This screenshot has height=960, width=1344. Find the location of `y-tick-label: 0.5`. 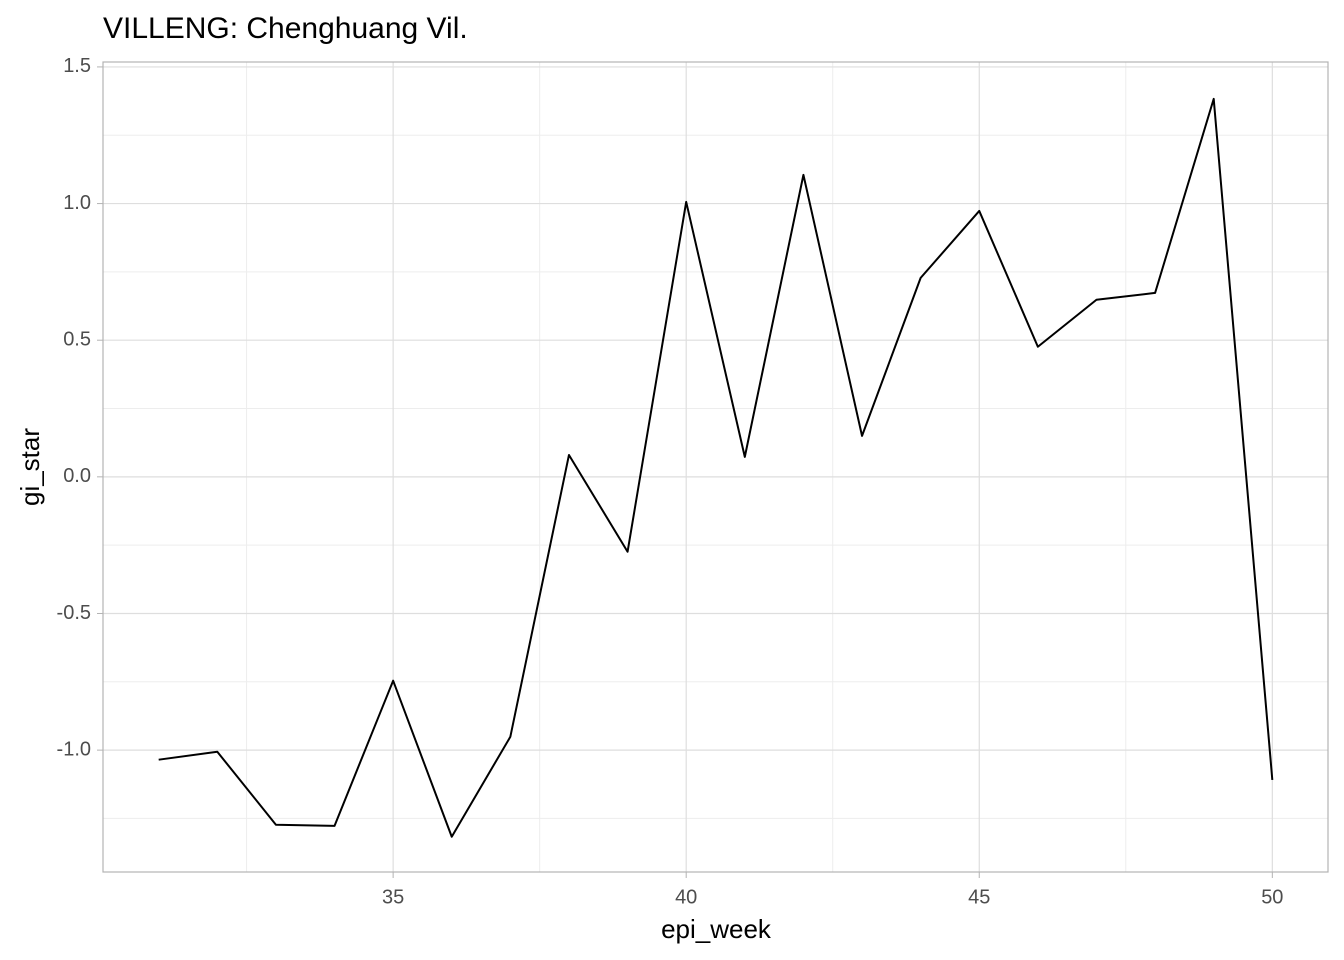

y-tick-label: 0.5 is located at coordinates (77, 339).